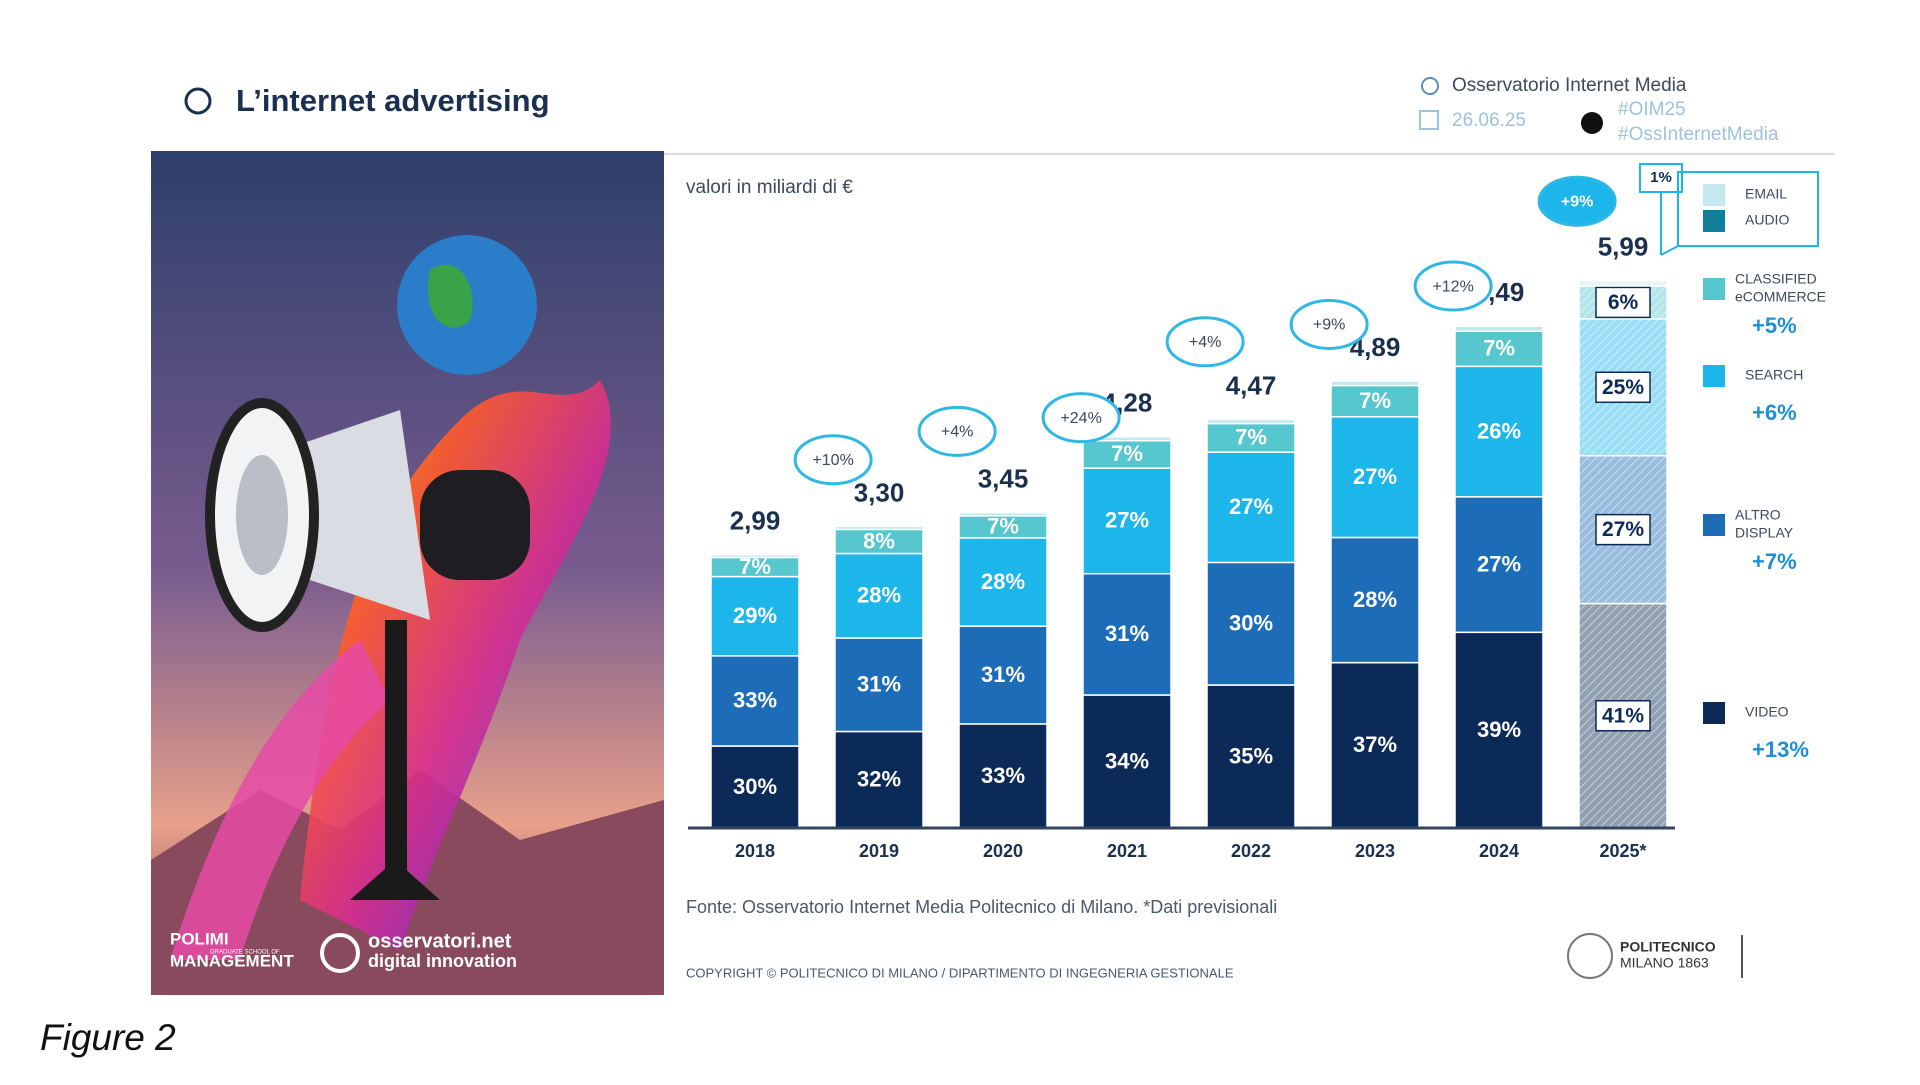  What do you see at coordinates (1652, 109) in the screenshot?
I see `tag: #OIM25` at bounding box center [1652, 109].